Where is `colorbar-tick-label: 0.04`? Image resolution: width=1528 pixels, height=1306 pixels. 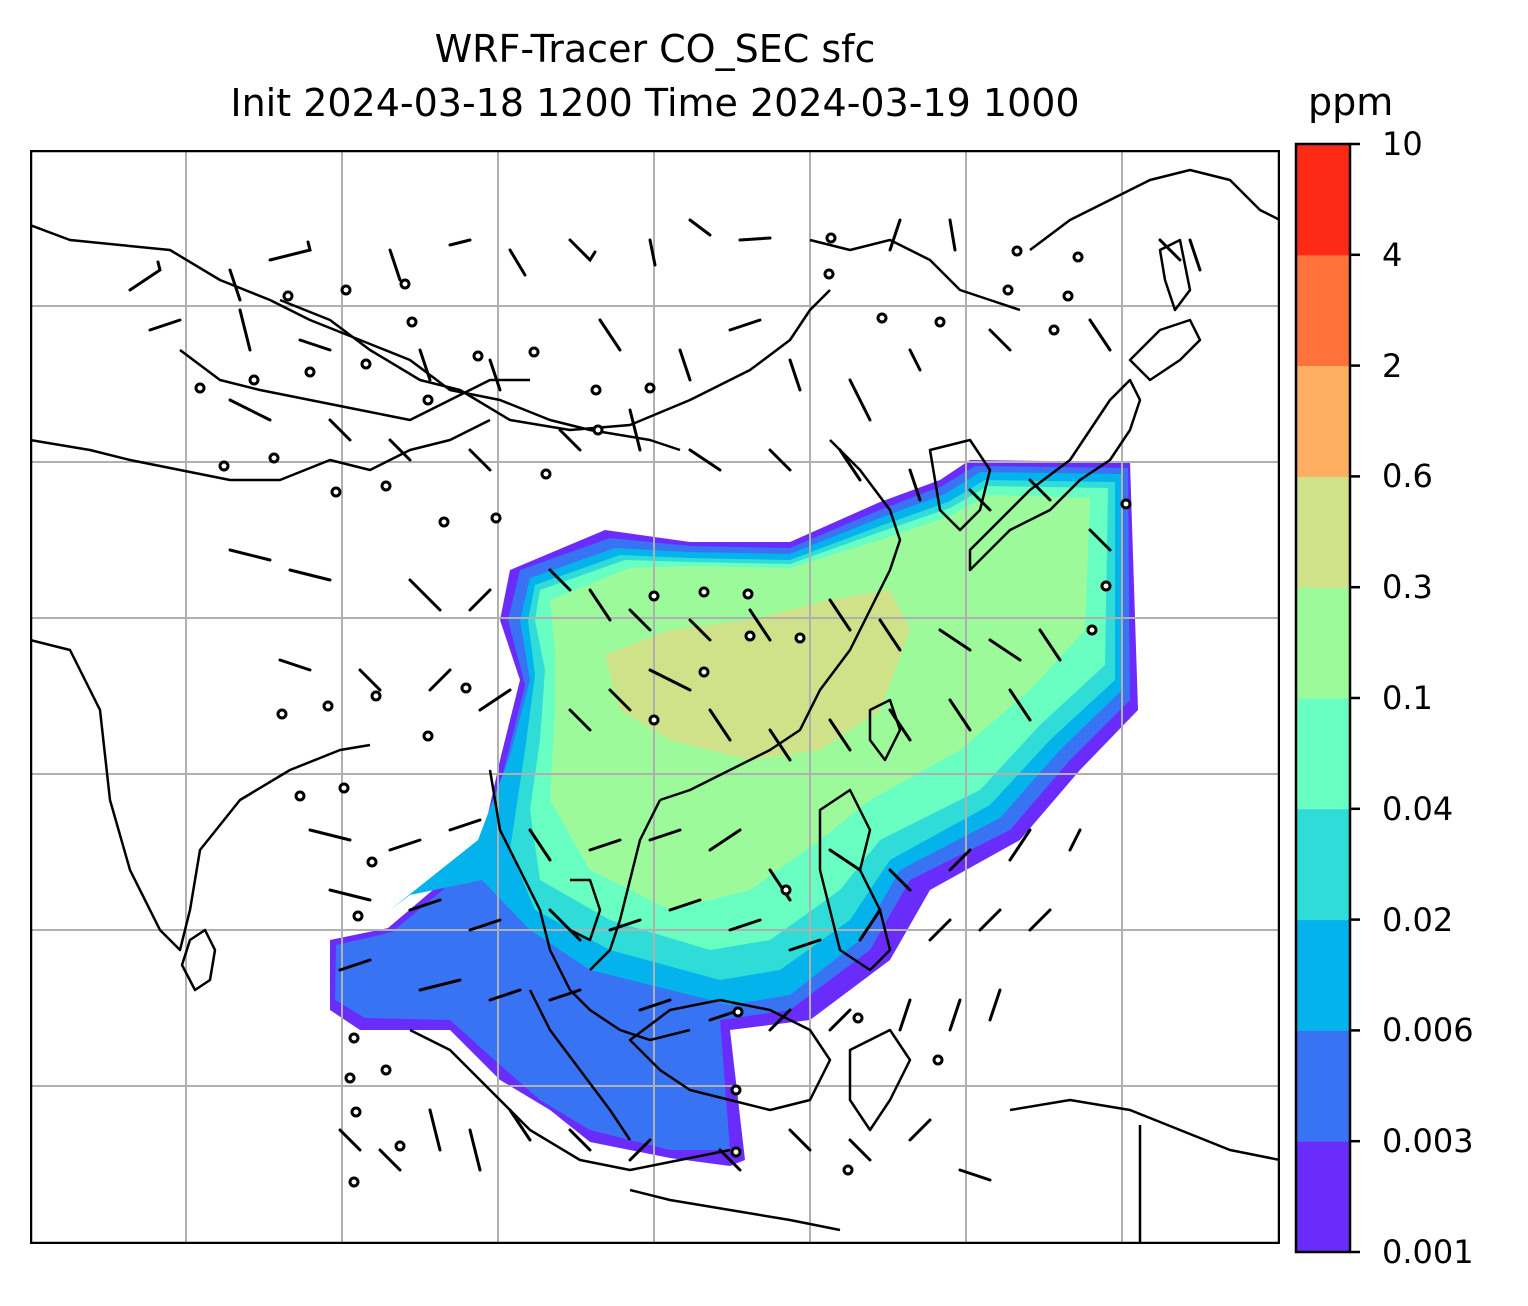 colorbar-tick-label: 0.04 is located at coordinates (1418, 808).